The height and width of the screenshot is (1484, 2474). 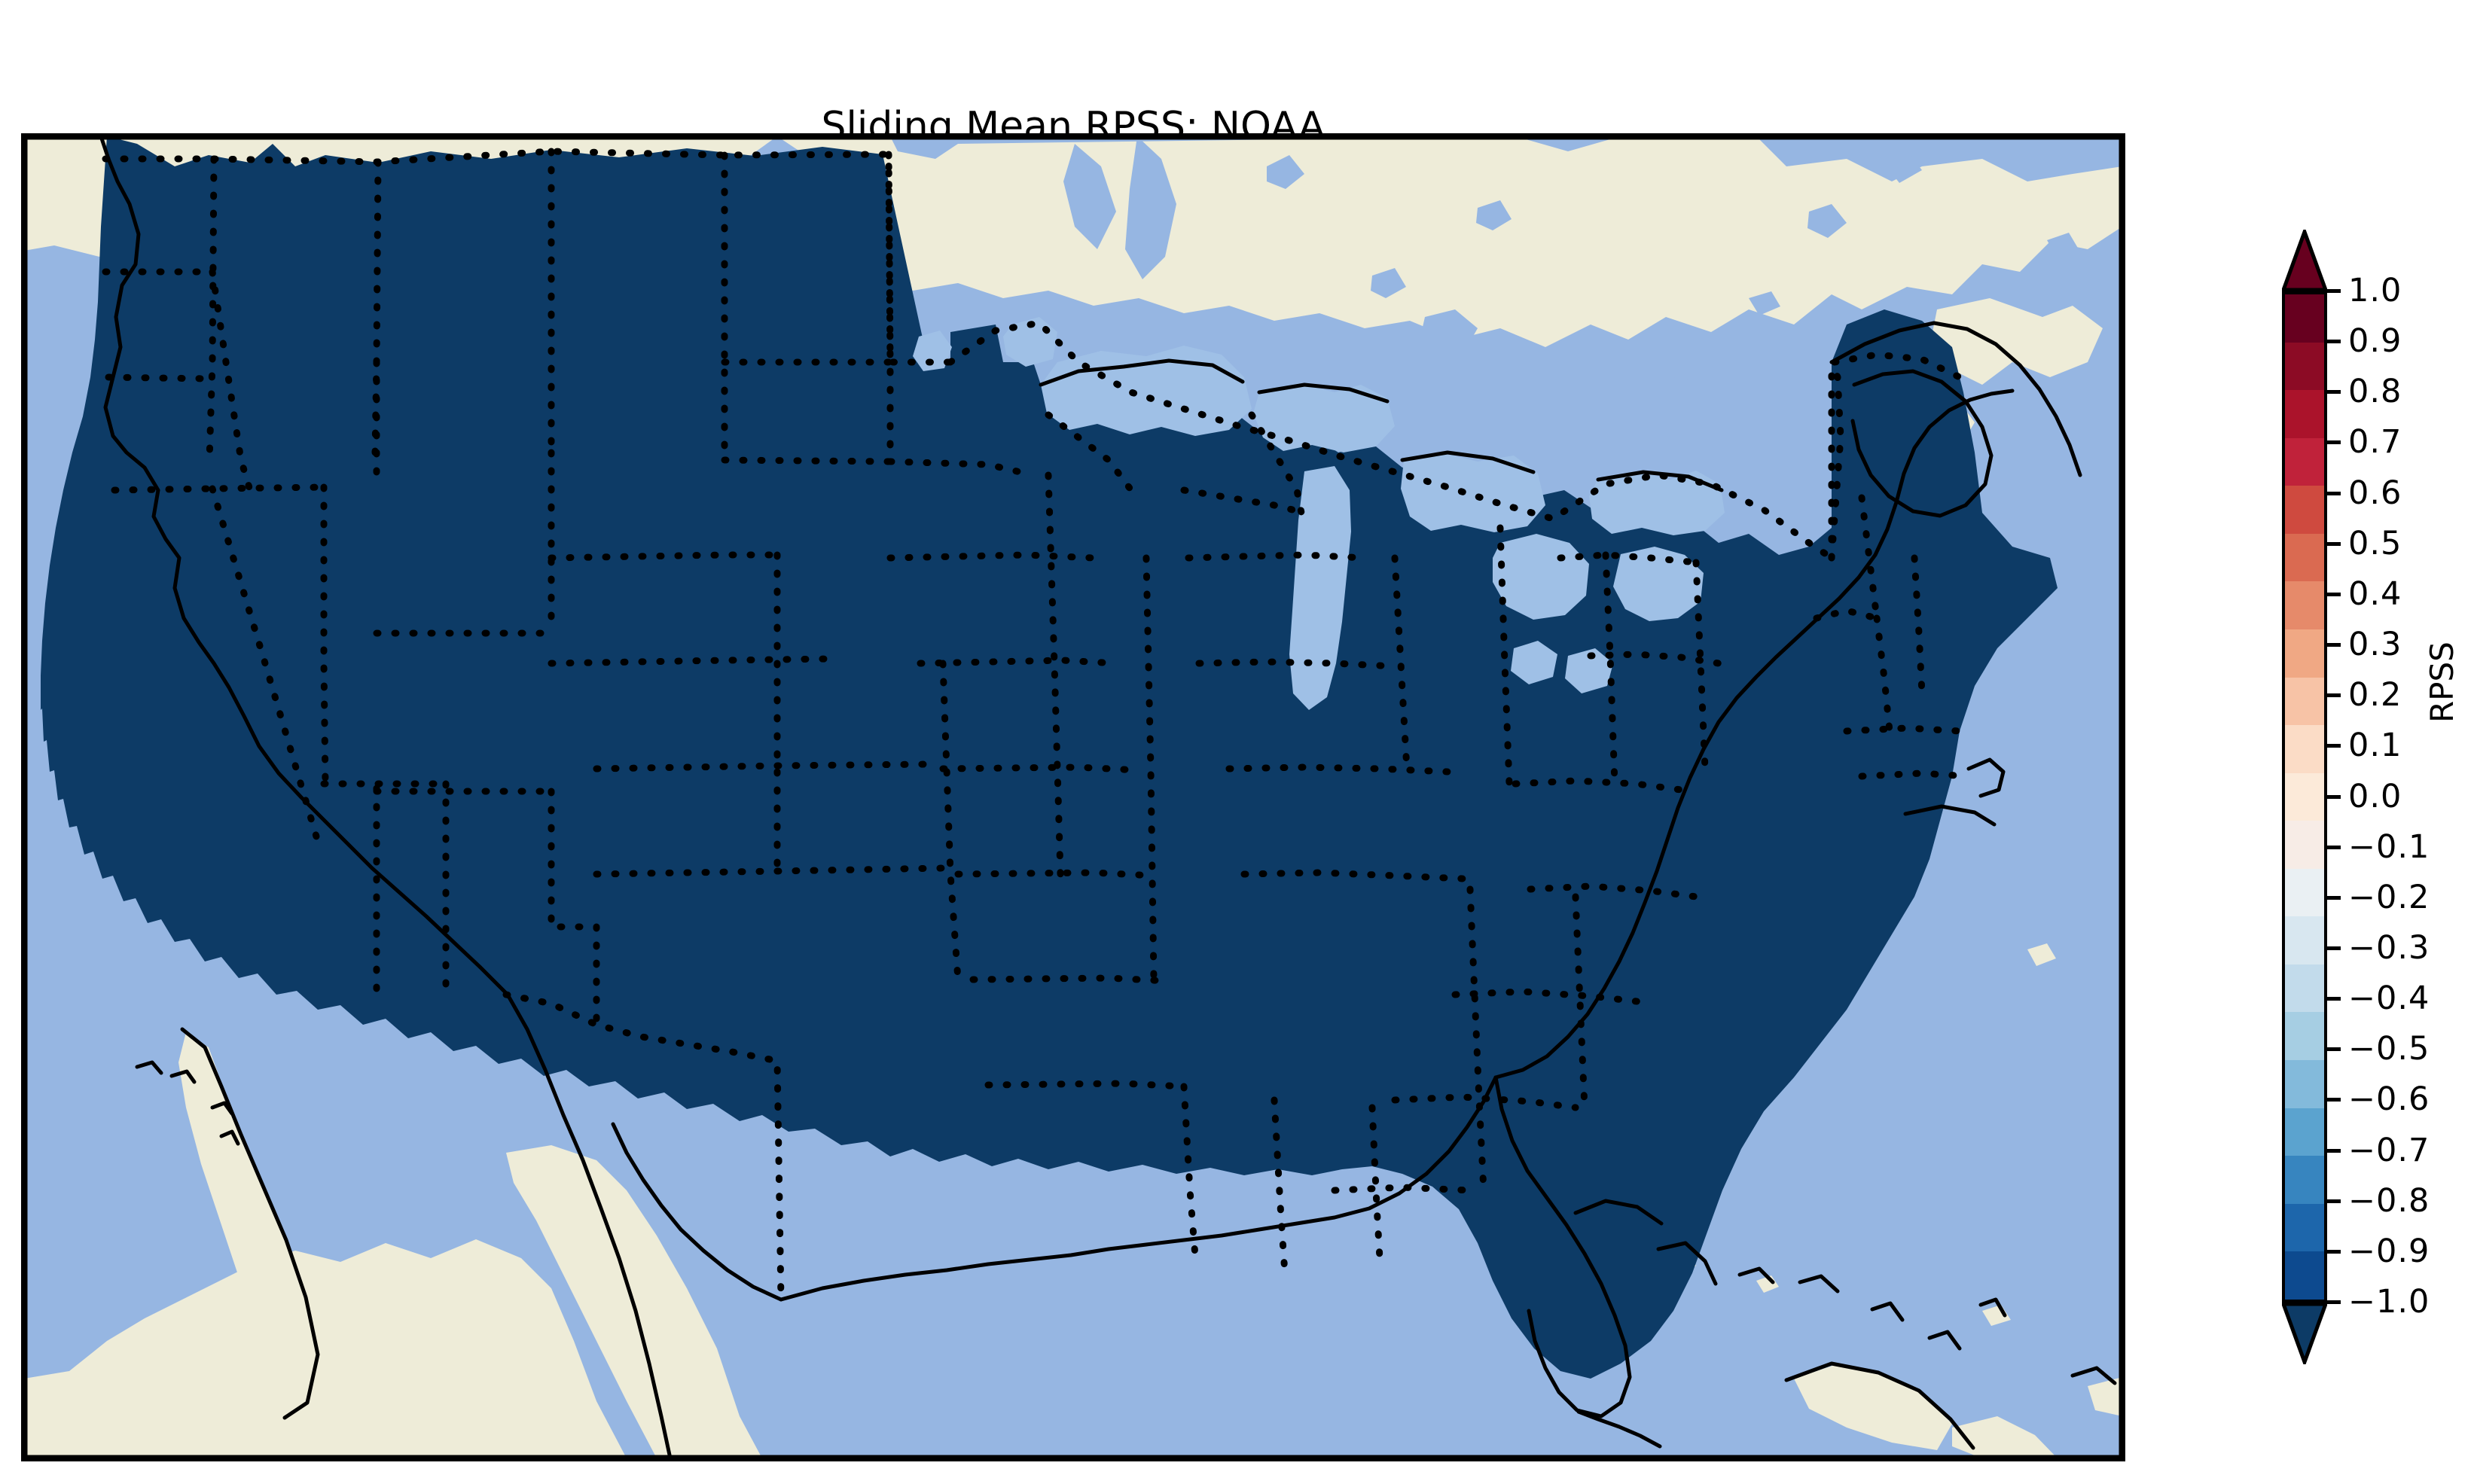 I want to click on colorbar-tick-label: −0.3, so click(x=2389, y=947).